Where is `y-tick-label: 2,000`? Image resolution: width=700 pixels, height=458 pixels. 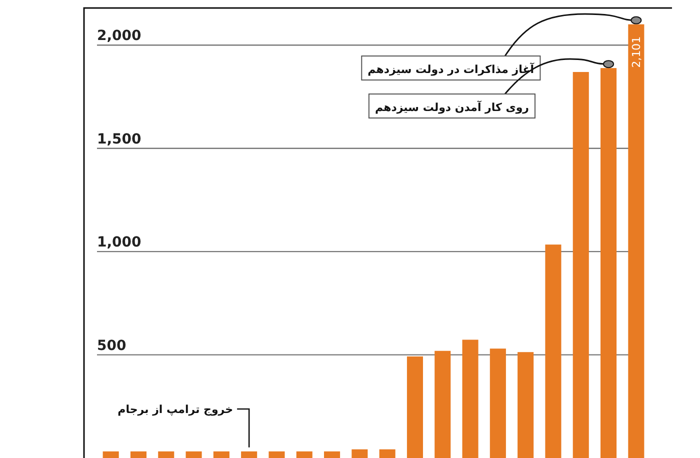
y-tick-label: 2,000 is located at coordinates (119, 36).